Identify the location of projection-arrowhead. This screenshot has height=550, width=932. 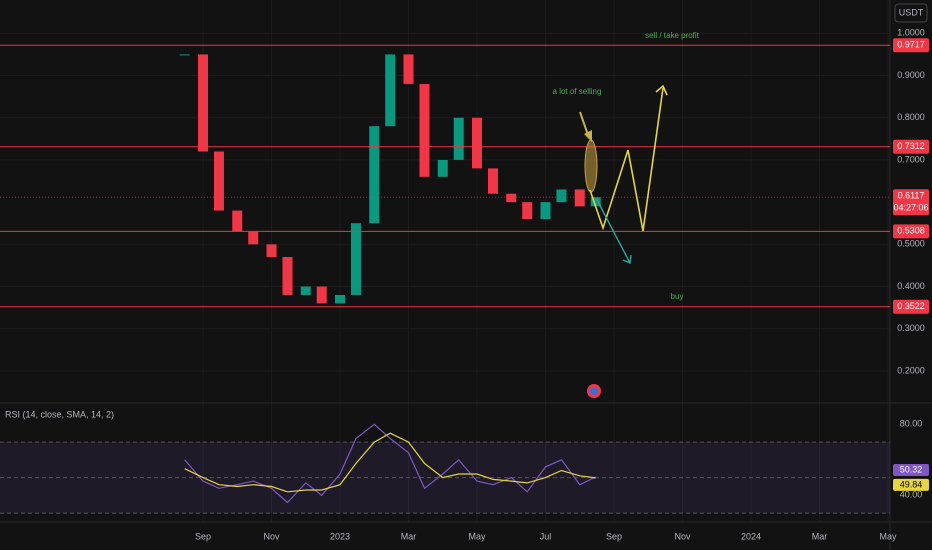
(661, 90).